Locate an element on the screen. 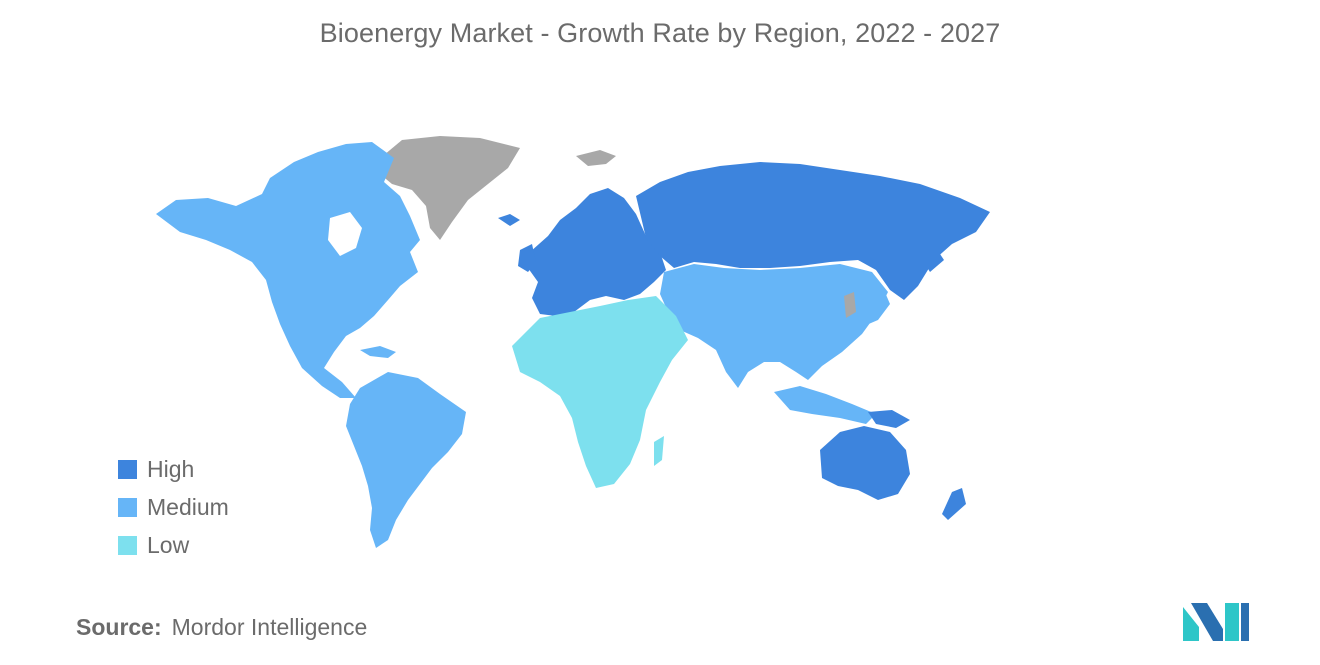 The image size is (1320, 665). mordor-intelligence-logo-icon is located at coordinates (1216, 622).